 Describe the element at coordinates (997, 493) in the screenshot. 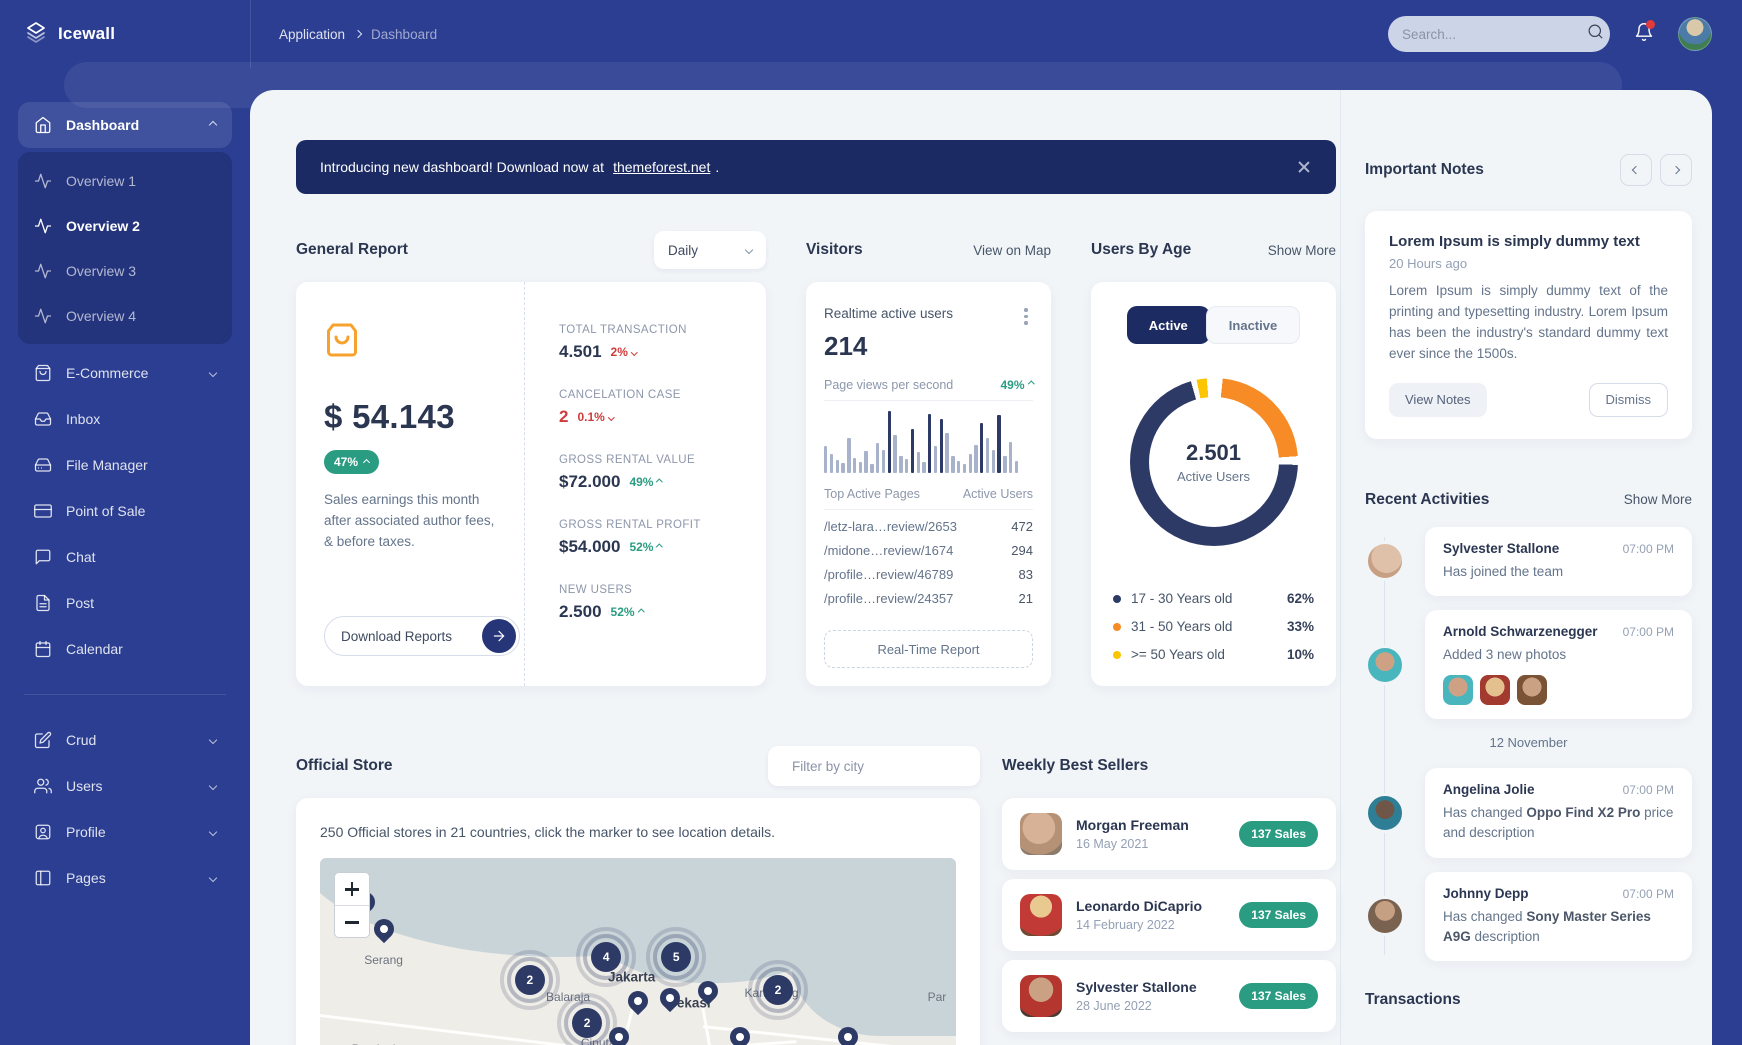

I see `table-header-users: Active Users` at that location.